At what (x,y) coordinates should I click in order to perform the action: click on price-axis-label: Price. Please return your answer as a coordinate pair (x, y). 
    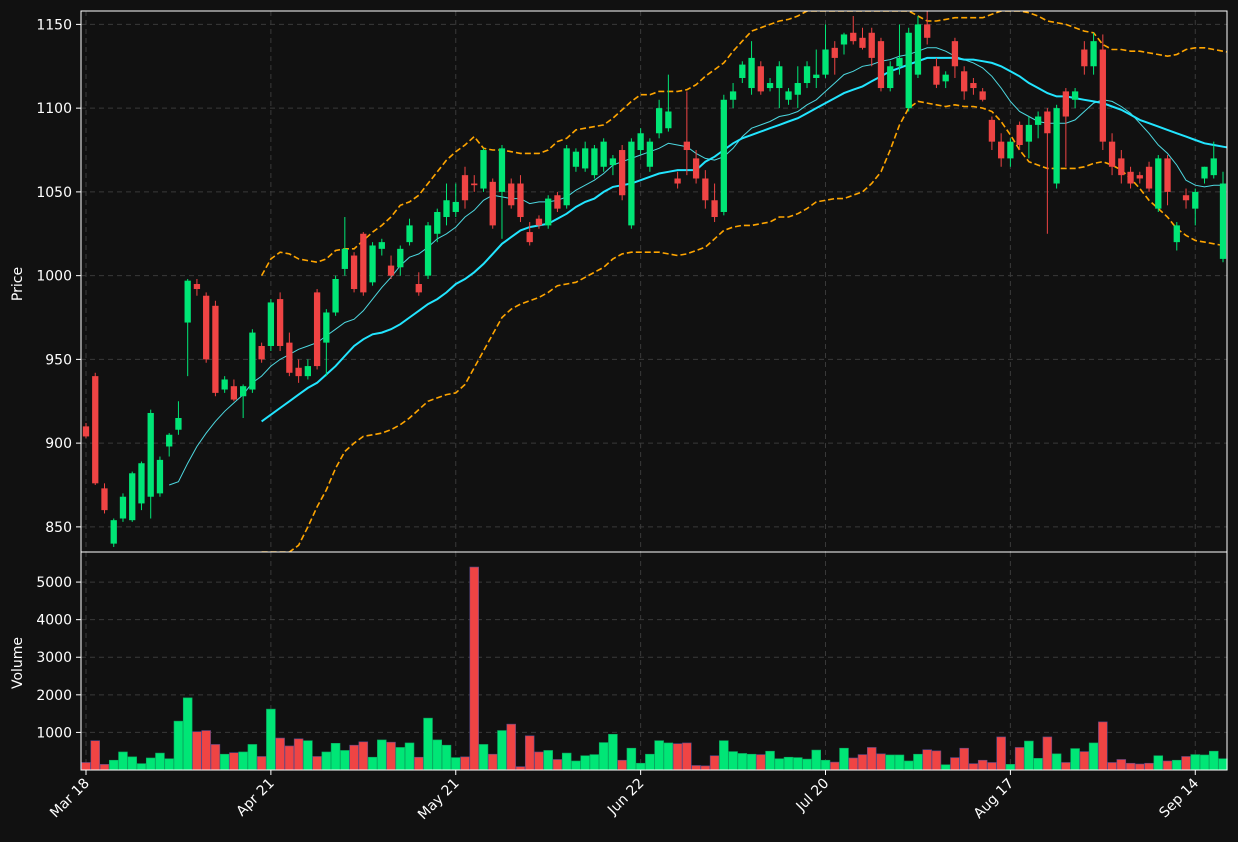
    Looking at the image, I should click on (18, 284).